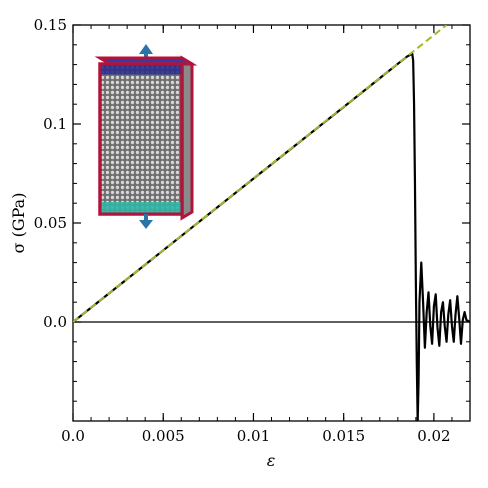 Image resolution: width=488 pixels, height=488 pixels. What do you see at coordinates (73, 436) in the screenshot?
I see `x-tick-label: 0.0` at bounding box center [73, 436].